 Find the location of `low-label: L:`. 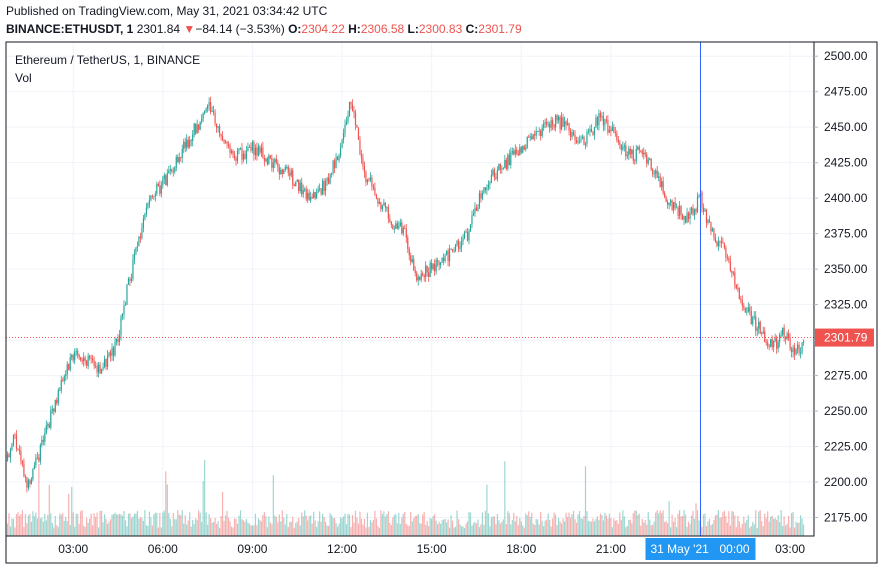

low-label: L: is located at coordinates (413, 29).